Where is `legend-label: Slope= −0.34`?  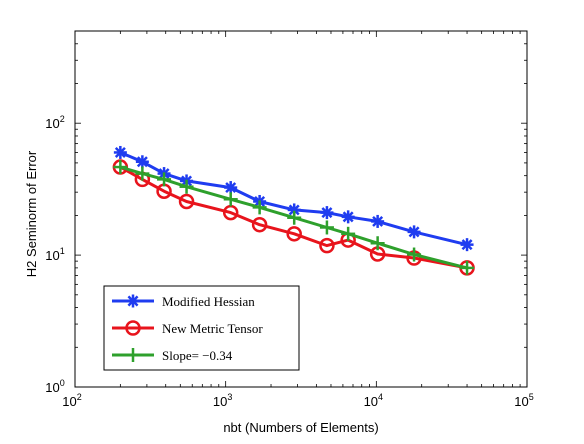 legend-label: Slope= −0.34 is located at coordinates (197, 355).